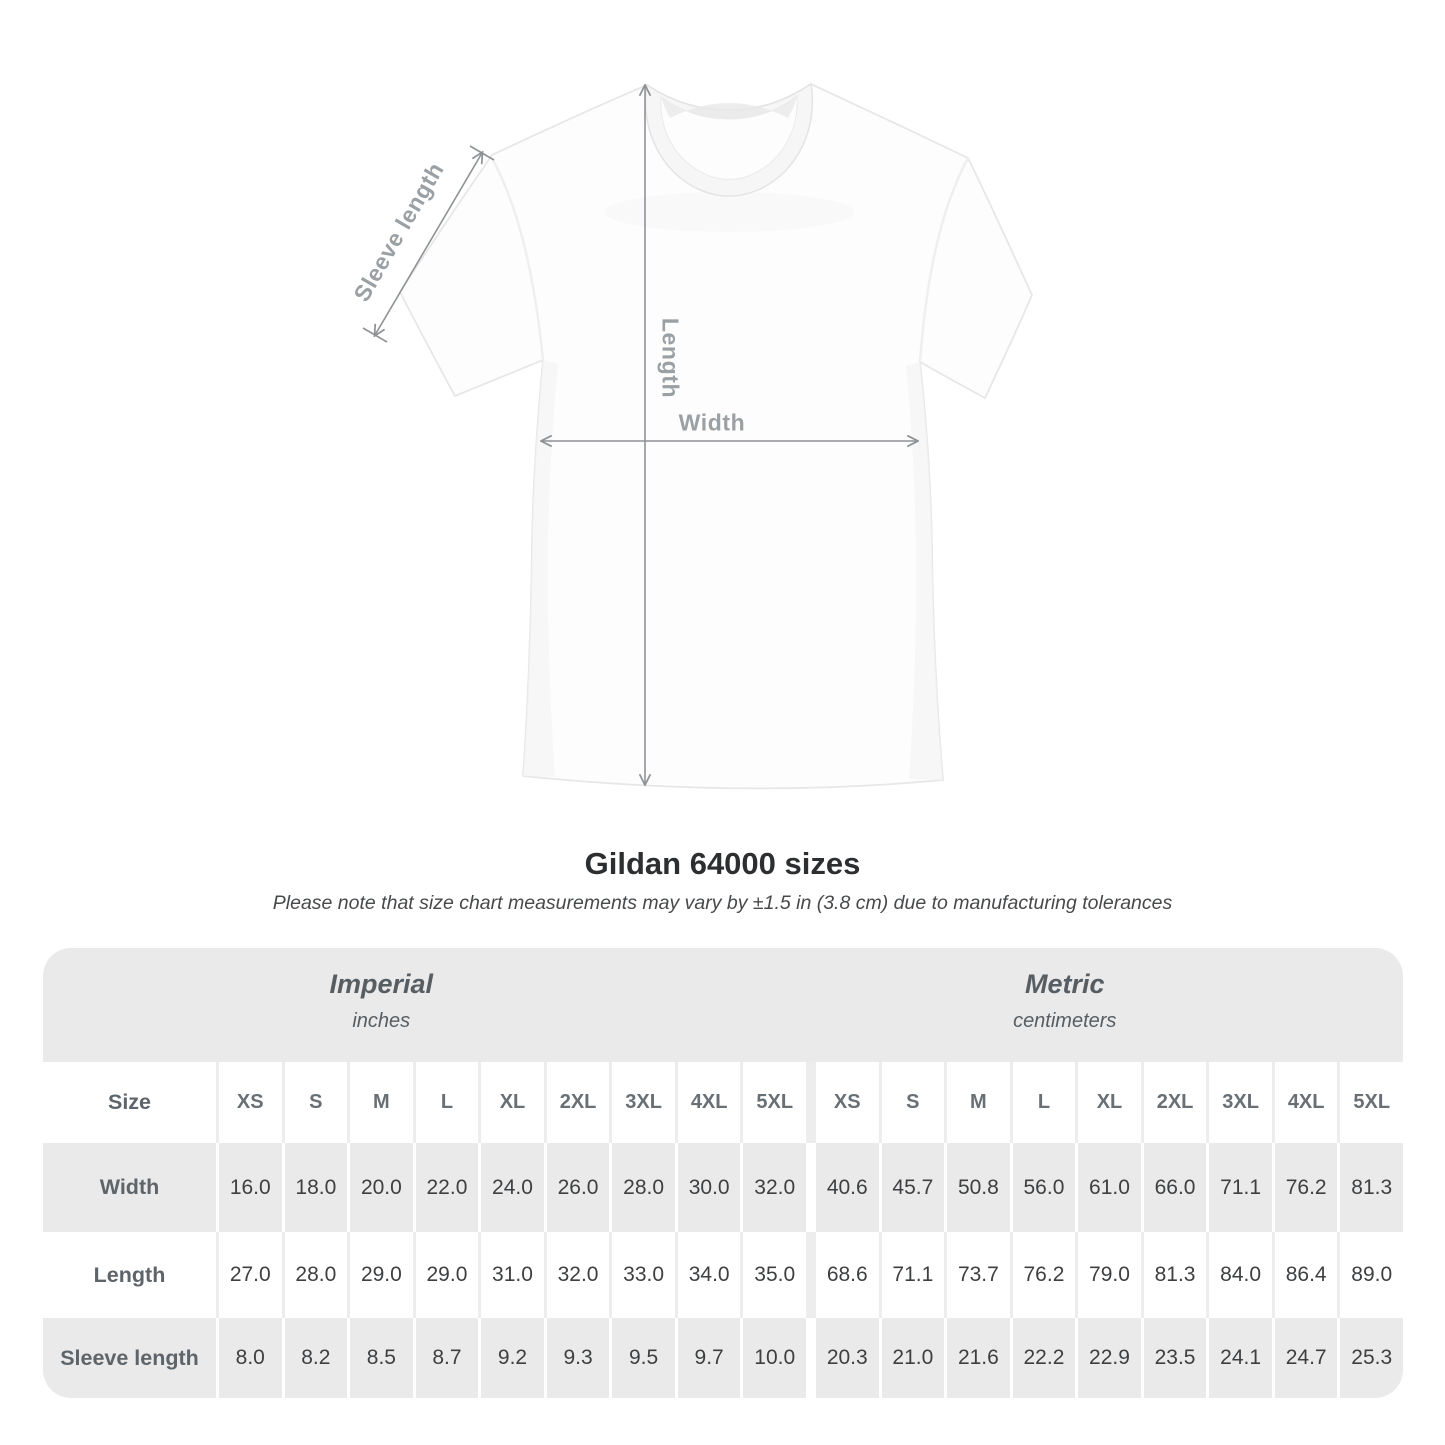  Describe the element at coordinates (1173, 1358) in the screenshot. I see `metric-value: 23.5` at that location.